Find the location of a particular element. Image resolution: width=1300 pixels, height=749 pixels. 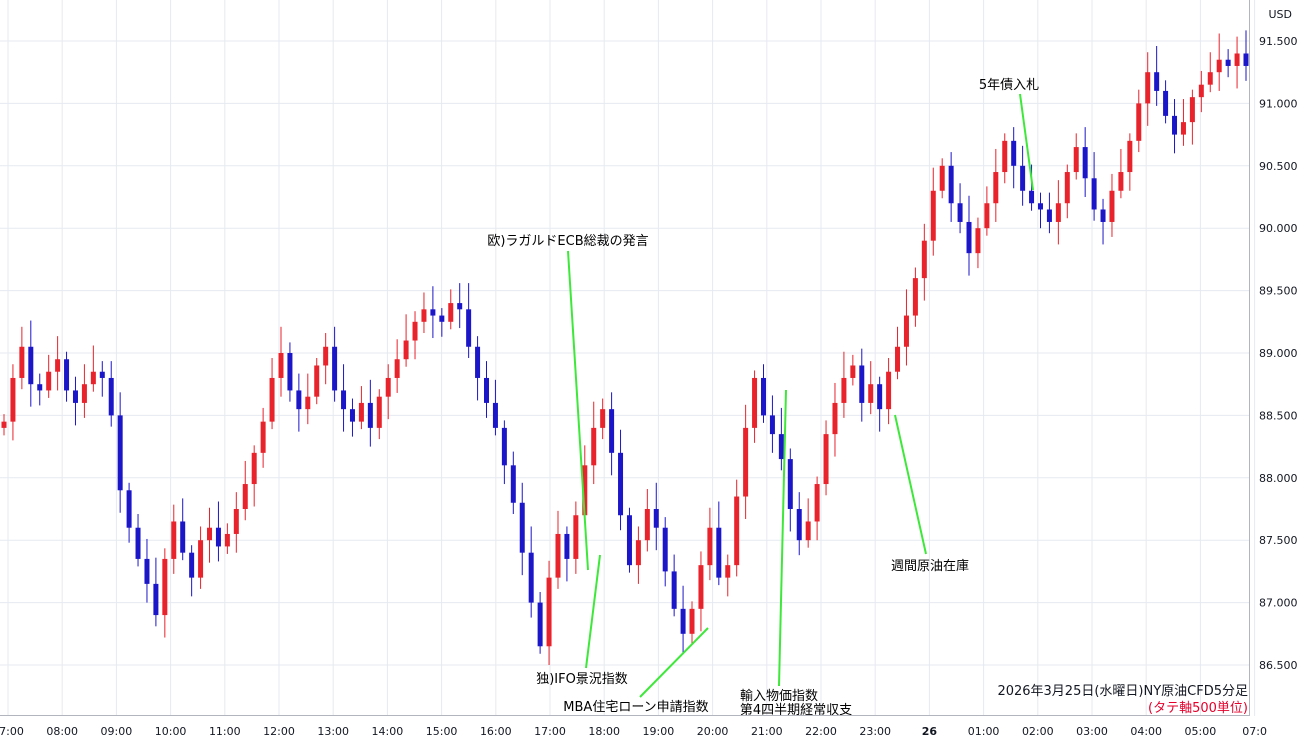

annotation-label: 週間原油在庫 is located at coordinates (930, 566).